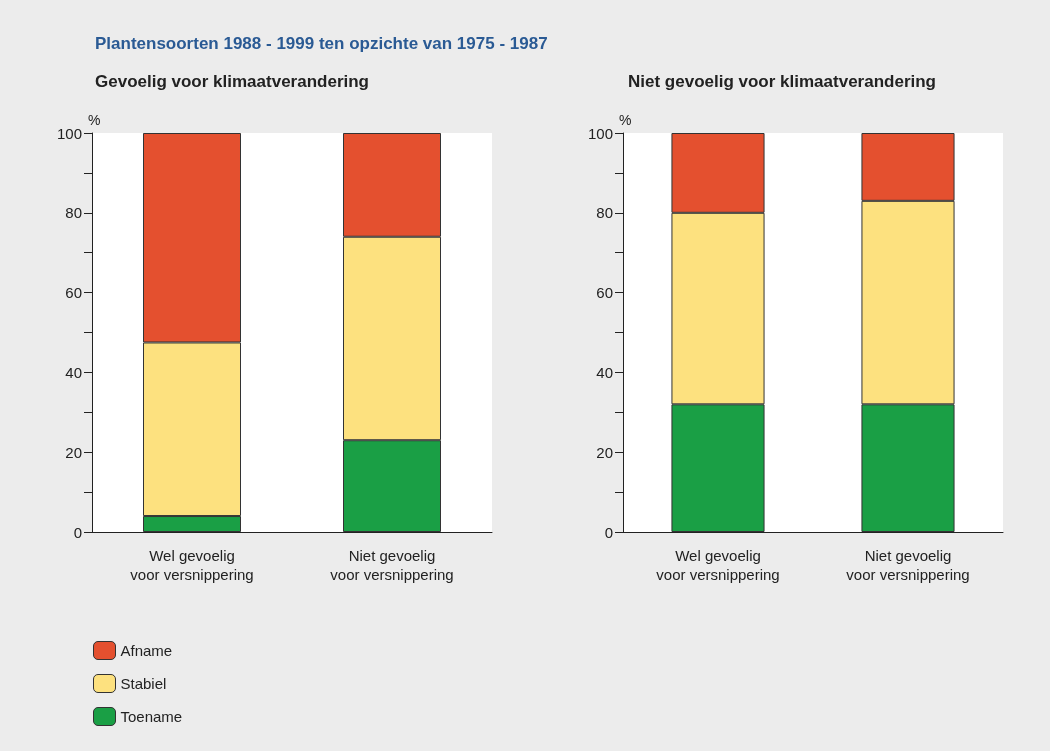 This screenshot has width=1050, height=751. Describe the element at coordinates (782, 81) in the screenshot. I see `chart-title: Niet gevoelig voor klimaatverandering` at that location.